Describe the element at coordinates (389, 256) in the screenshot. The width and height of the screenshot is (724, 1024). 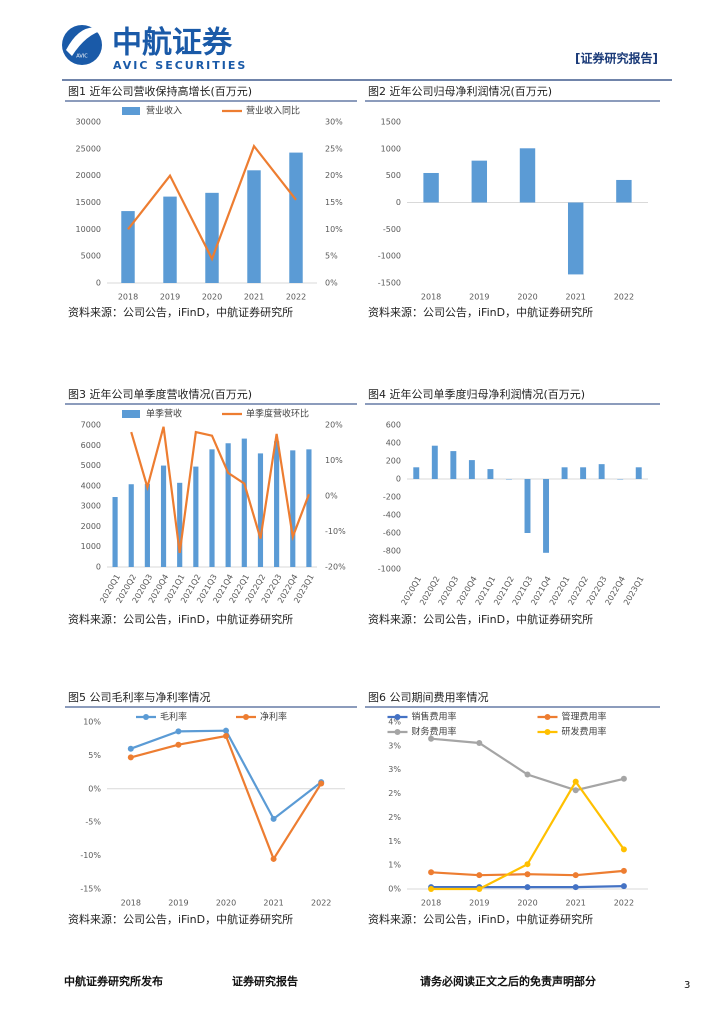
I see `y-tick-label: -1000` at that location.